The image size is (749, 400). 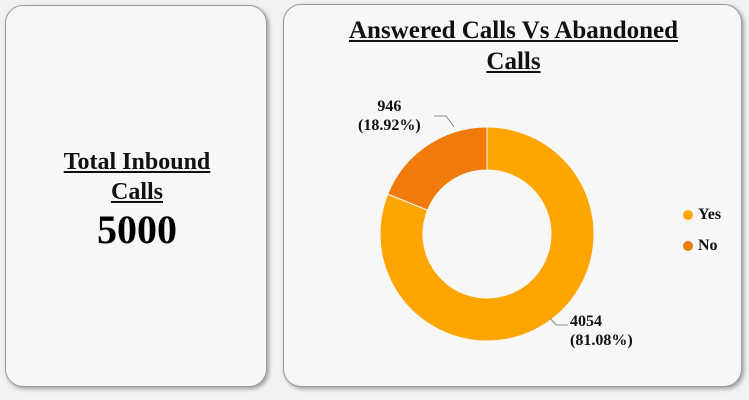 What do you see at coordinates (136, 192) in the screenshot?
I see `kpi-title-line2: Calls` at bounding box center [136, 192].